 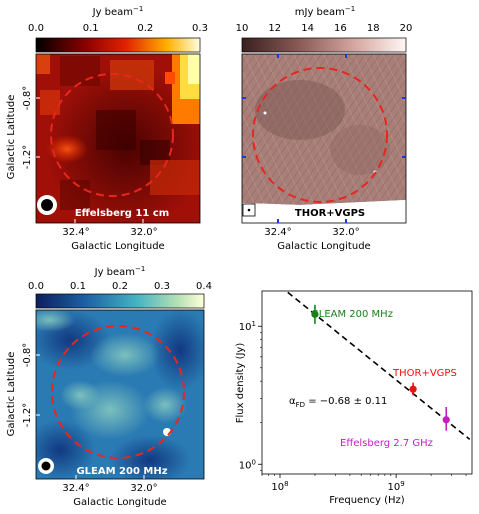 I want to click on panel-a-cbar-label: Jy beam−1, so click(x=118, y=11).